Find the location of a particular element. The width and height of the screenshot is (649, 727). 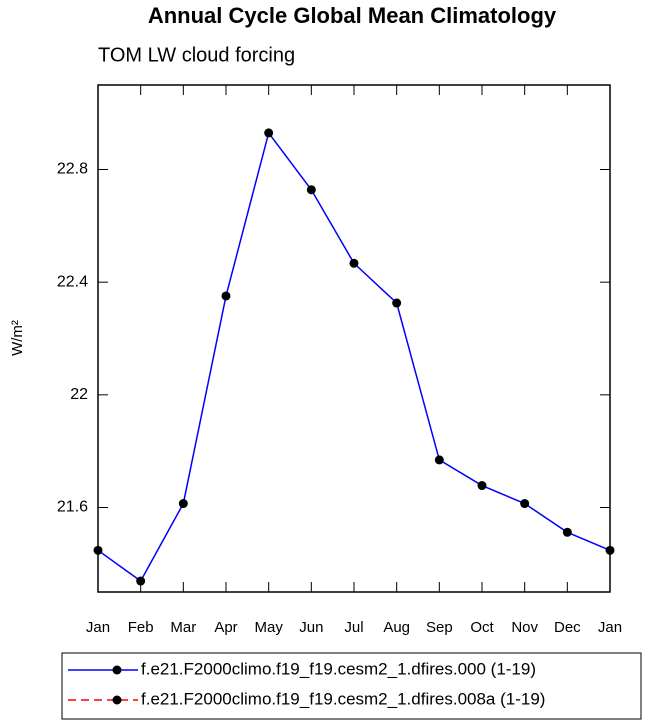

x-tick-label: Nov is located at coordinates (524, 627).